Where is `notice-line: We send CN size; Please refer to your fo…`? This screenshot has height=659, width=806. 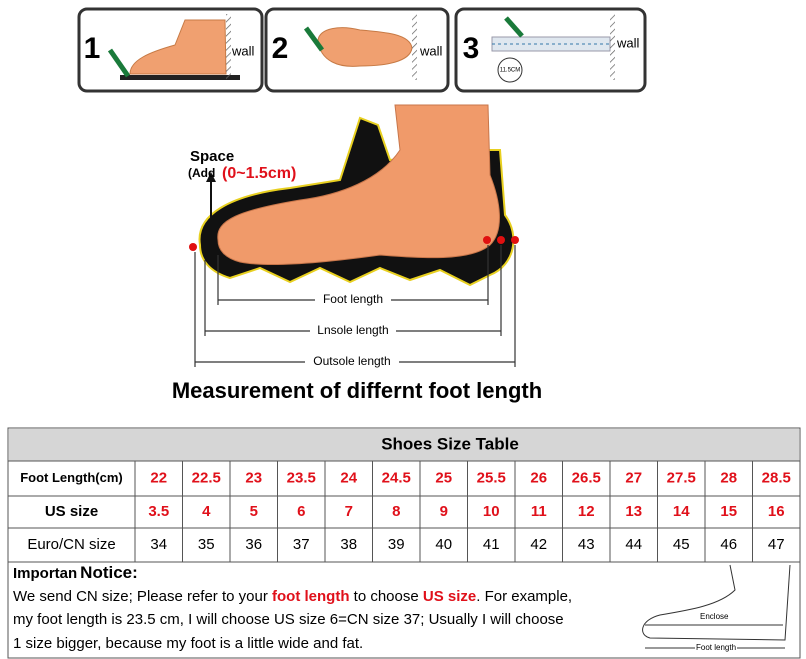 notice-line: We send CN size; Please refer to your fo… is located at coordinates (292, 596).